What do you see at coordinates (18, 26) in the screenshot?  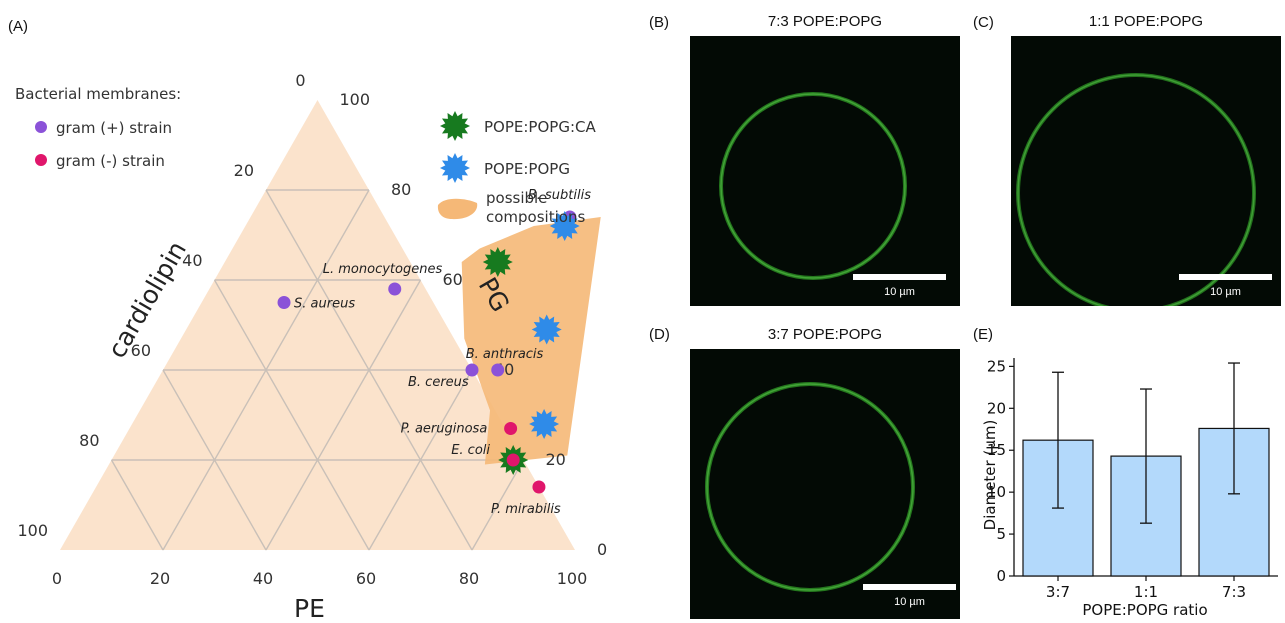 I see `panel-label-a: (A)` at bounding box center [18, 26].